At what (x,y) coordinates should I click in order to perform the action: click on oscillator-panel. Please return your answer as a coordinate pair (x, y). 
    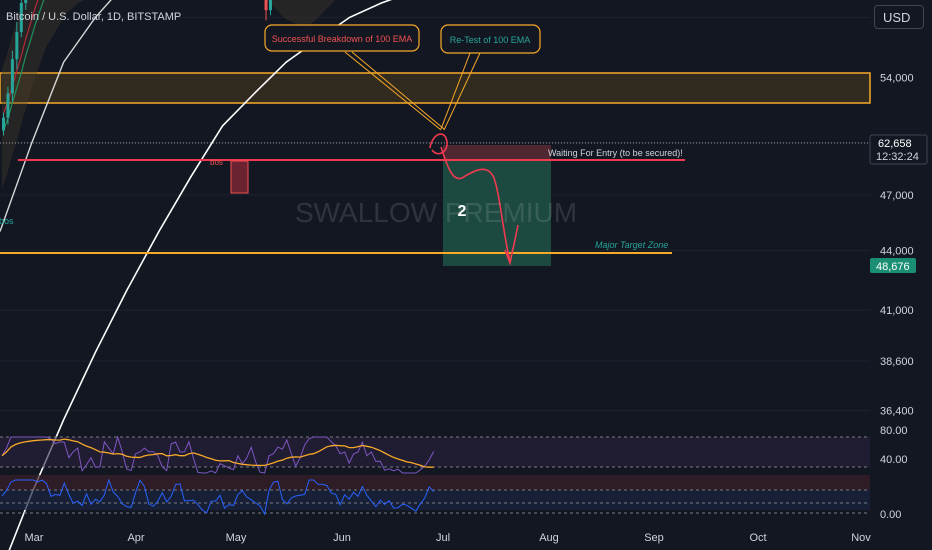
    Looking at the image, I should click on (435, 495).